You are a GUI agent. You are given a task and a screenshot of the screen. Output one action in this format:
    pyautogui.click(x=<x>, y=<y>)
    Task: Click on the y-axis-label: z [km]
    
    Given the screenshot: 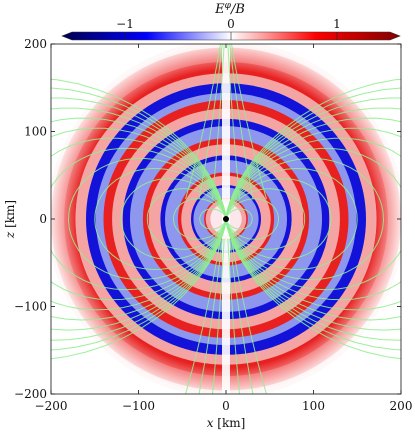 What is the action you would take?
    pyautogui.click(x=10, y=219)
    